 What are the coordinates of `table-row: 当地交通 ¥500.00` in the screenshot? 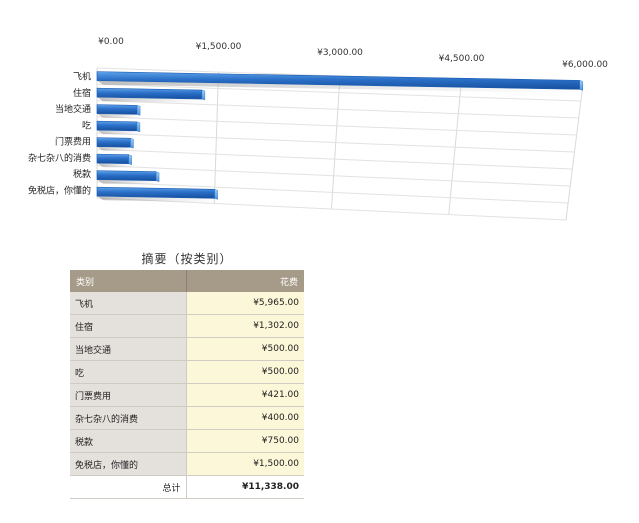 It's located at (187, 349).